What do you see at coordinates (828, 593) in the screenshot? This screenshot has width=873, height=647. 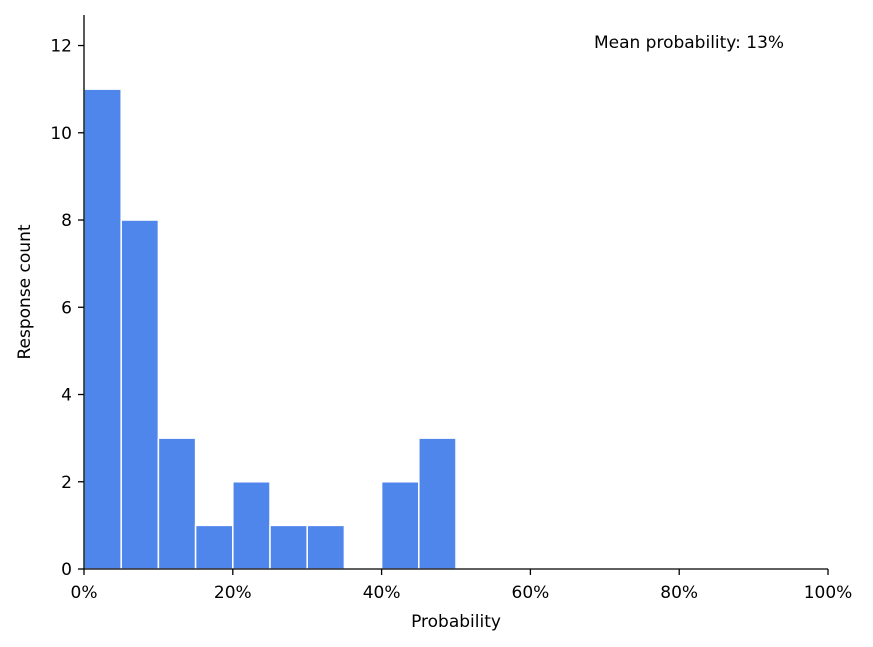 I see `x-tick-label: 100%` at bounding box center [828, 593].